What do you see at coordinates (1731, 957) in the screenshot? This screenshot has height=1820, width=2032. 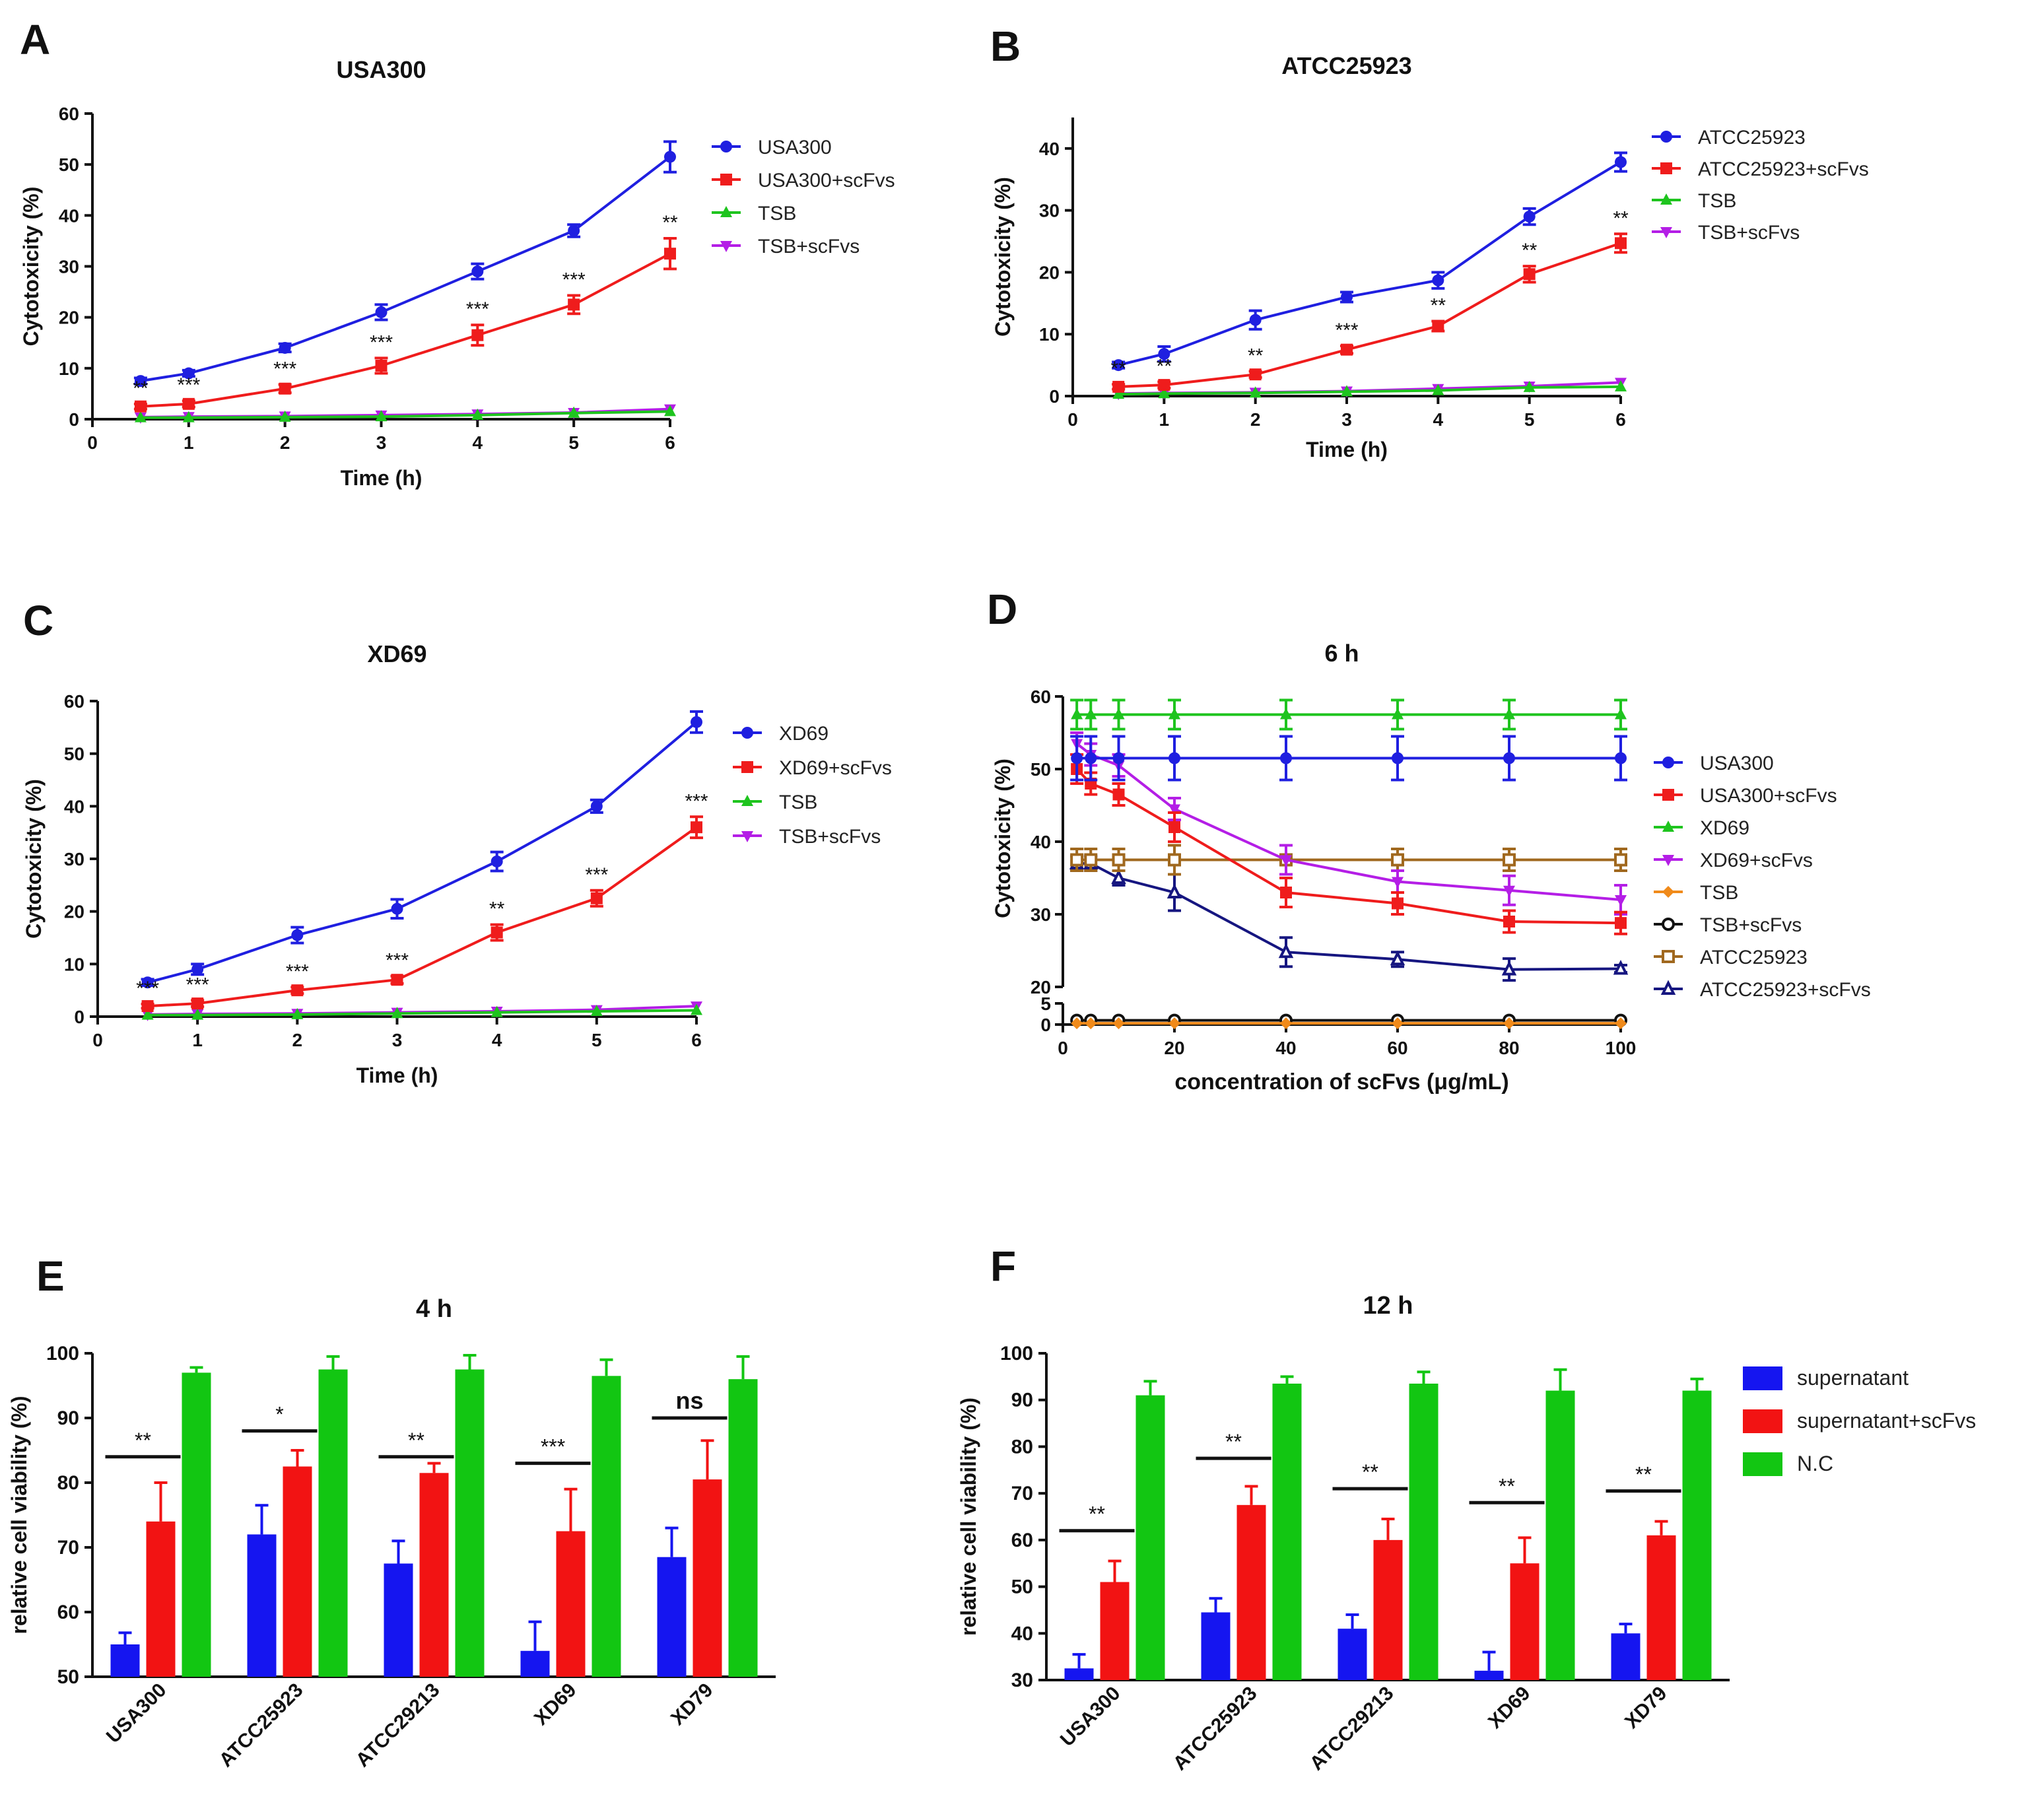 I see `legend-item-atcc25923: ATCC25923` at bounding box center [1731, 957].